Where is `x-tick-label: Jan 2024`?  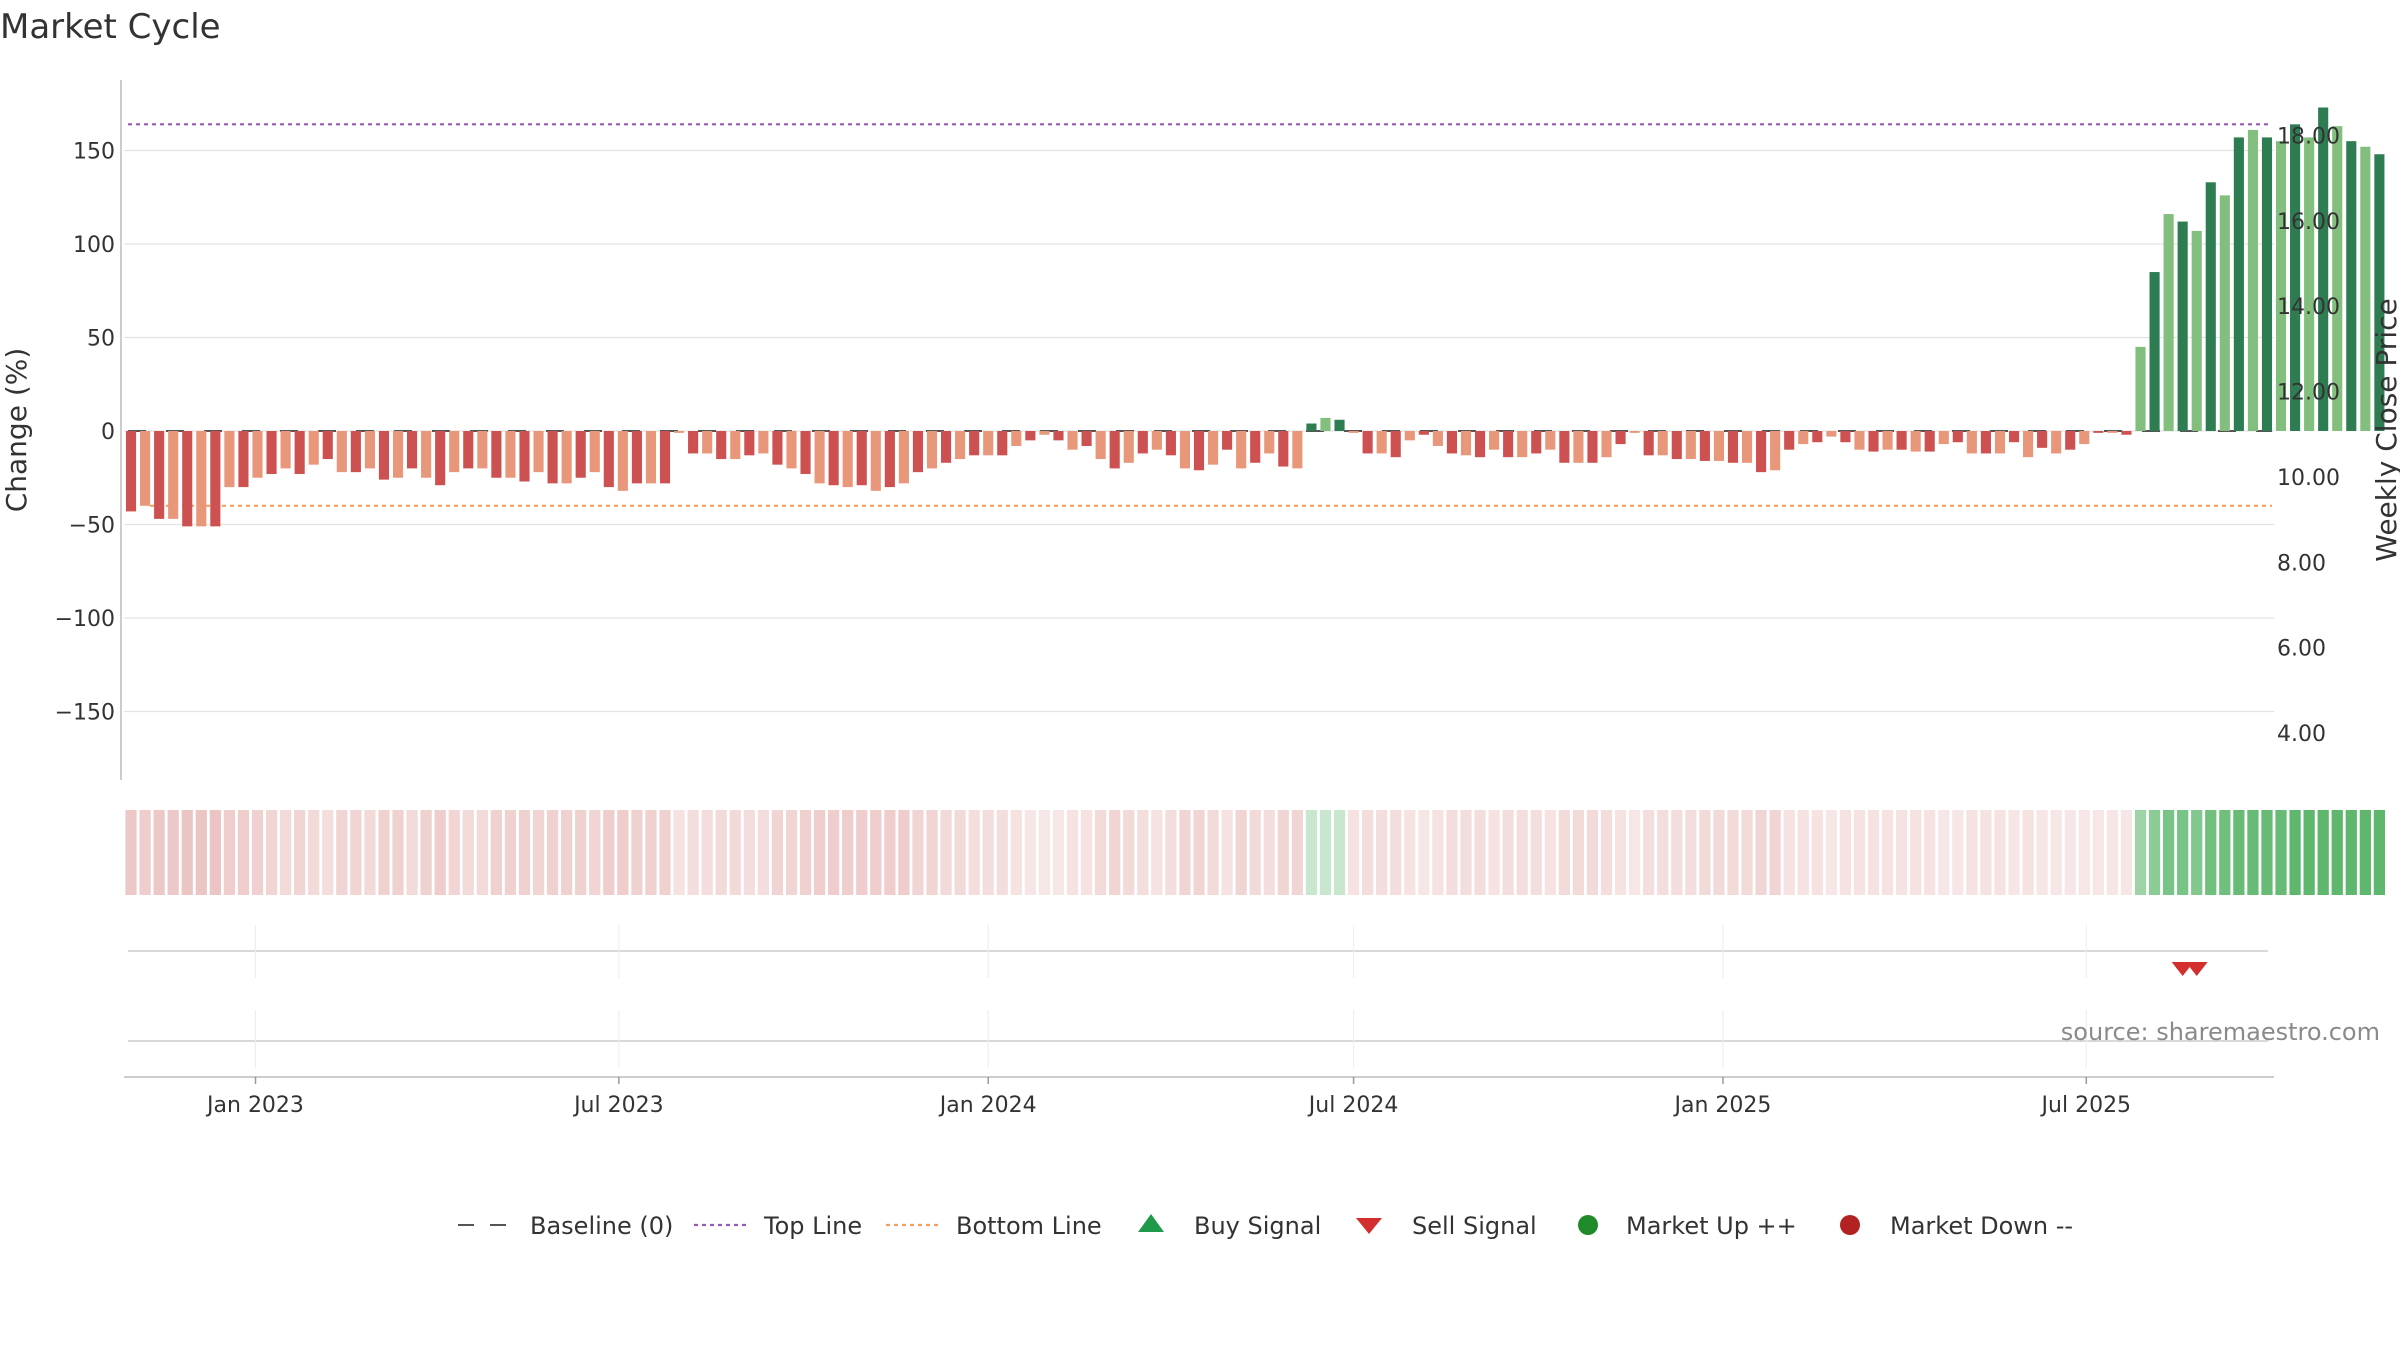
x-tick-label: Jan 2024 is located at coordinates (987, 1105).